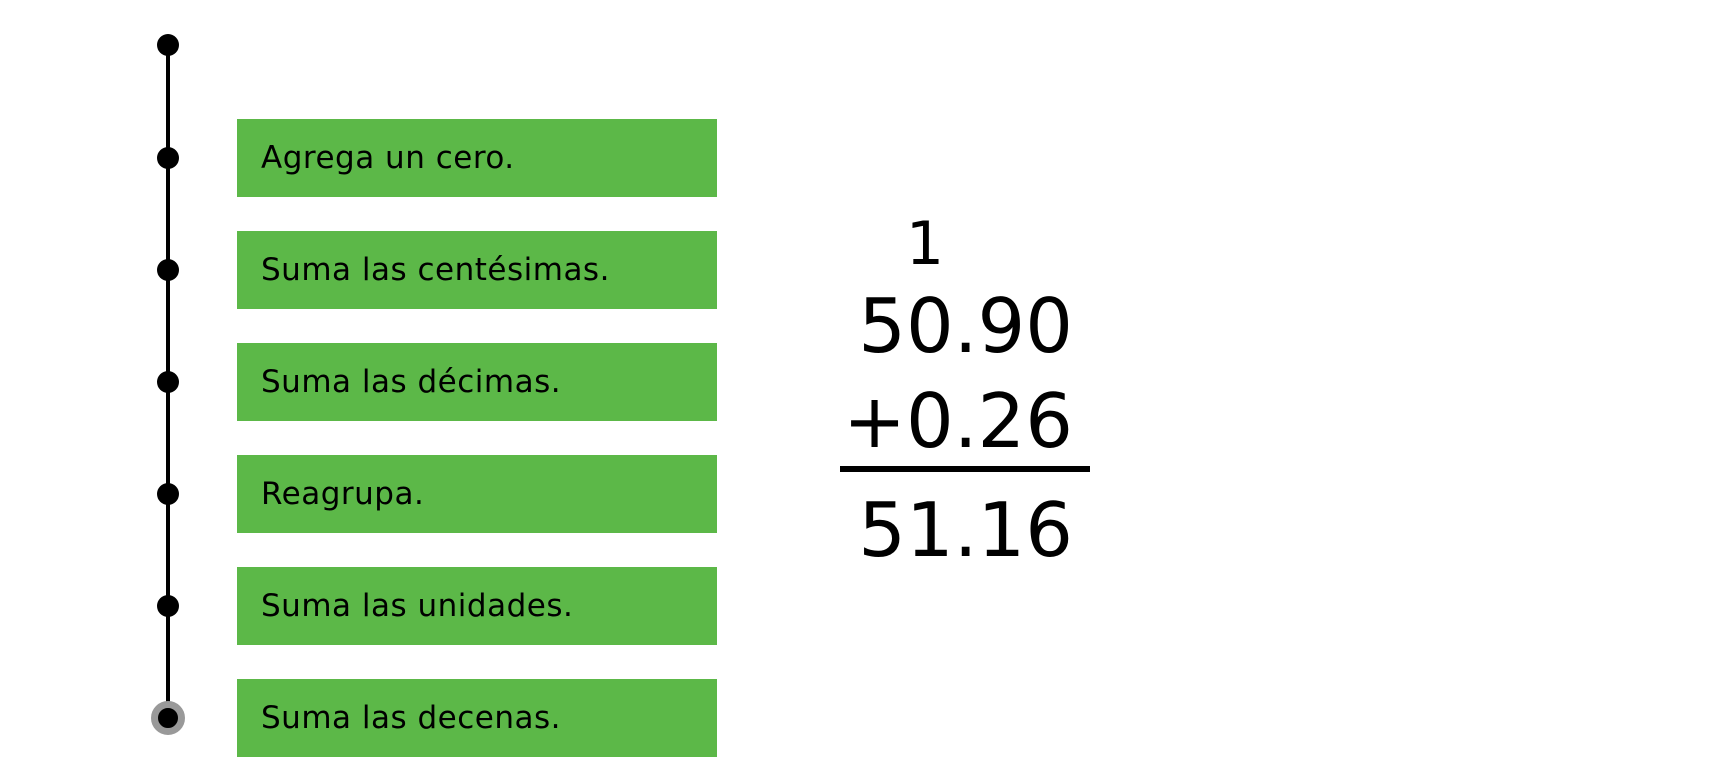 The width and height of the screenshot is (1720, 780). What do you see at coordinates (965, 469) in the screenshot?
I see `sum-rule-line` at bounding box center [965, 469].